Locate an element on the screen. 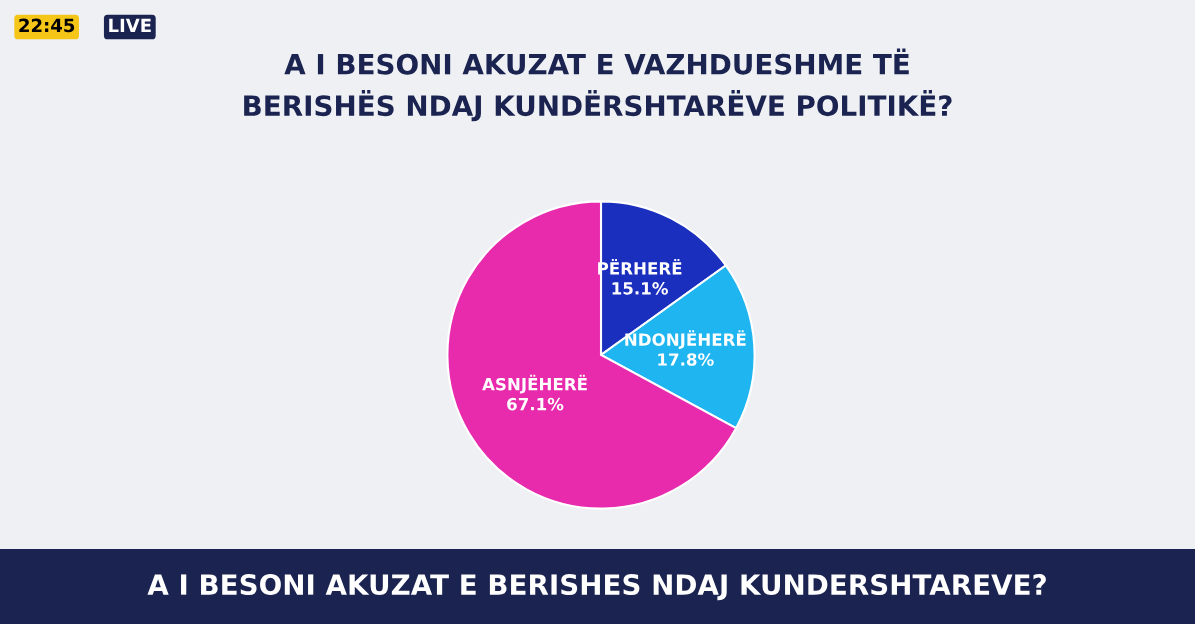 This screenshot has height=624, width=1195. data-label: 15.1% is located at coordinates (640, 288).